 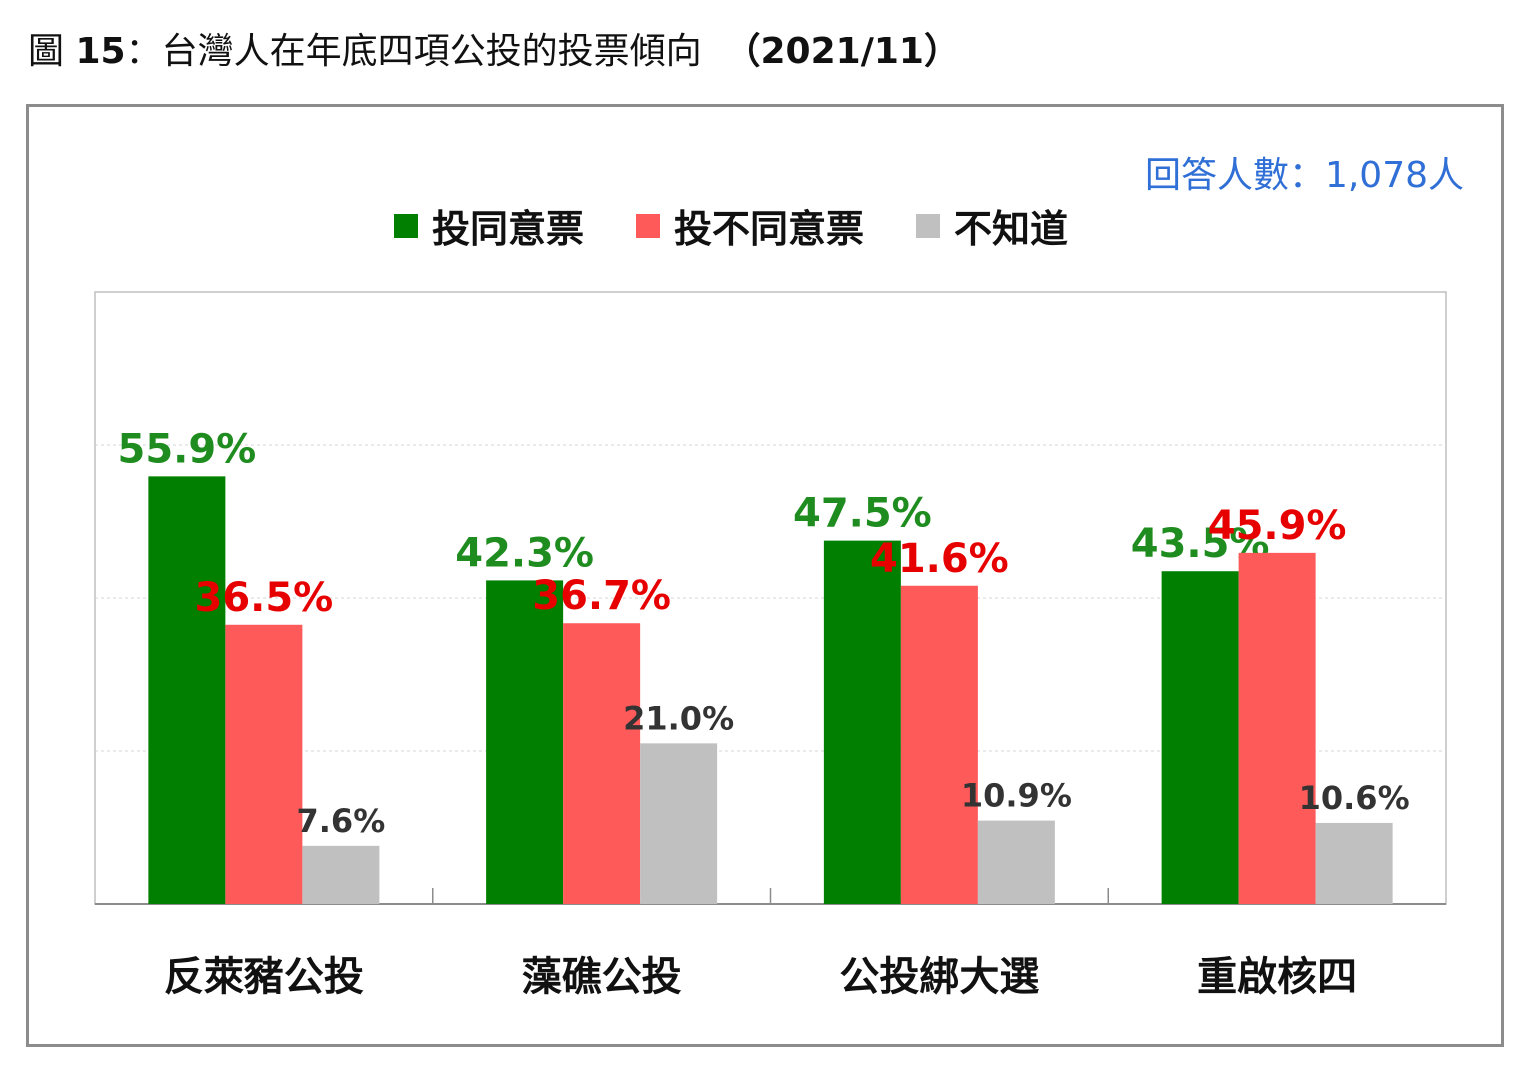 What do you see at coordinates (1016, 796) in the screenshot?
I see `data-label-unknown-3: 10.9%` at bounding box center [1016, 796].